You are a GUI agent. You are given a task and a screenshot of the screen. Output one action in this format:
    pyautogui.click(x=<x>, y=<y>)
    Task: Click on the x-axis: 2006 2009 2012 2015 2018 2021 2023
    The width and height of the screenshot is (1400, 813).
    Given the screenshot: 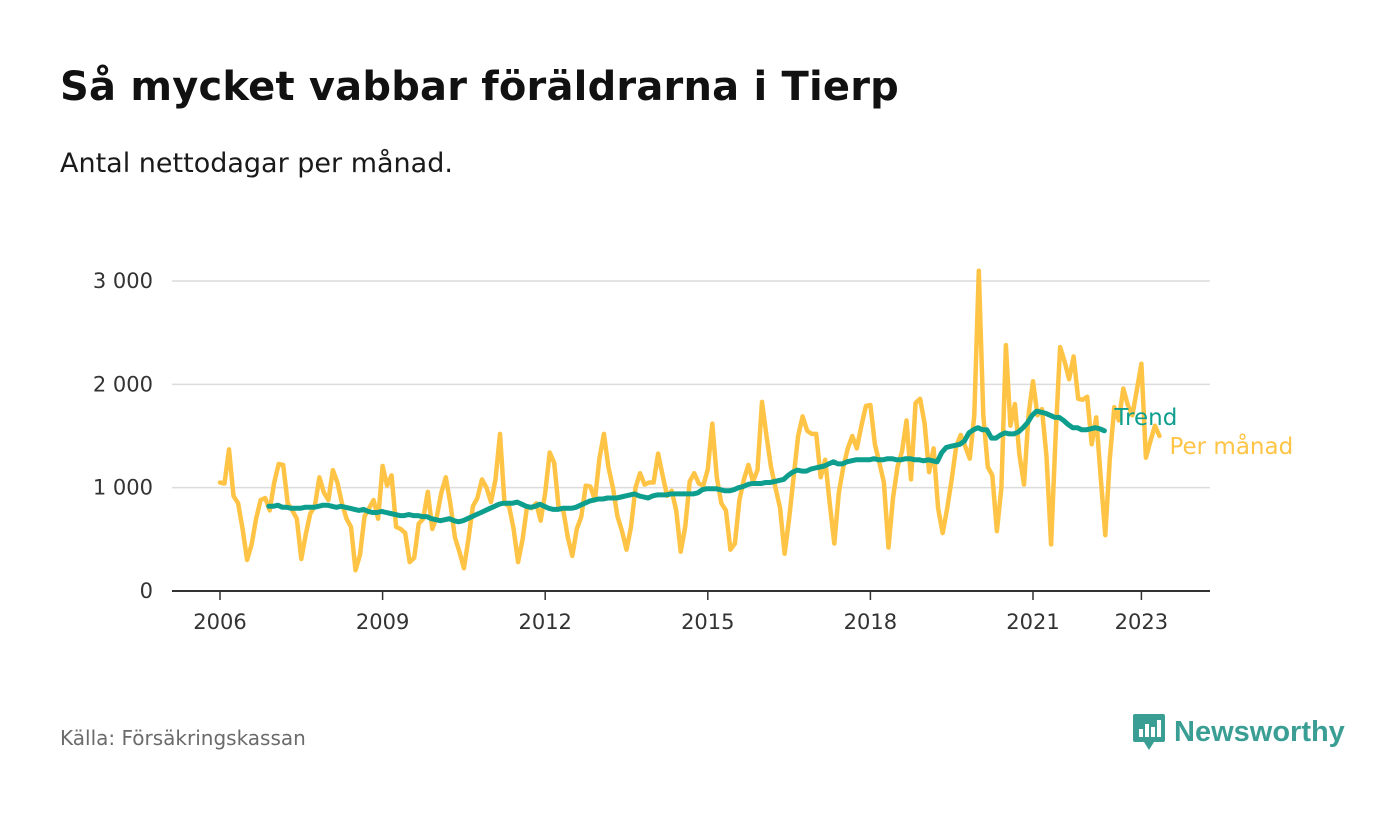 What is the action you would take?
    pyautogui.click(x=691, y=612)
    